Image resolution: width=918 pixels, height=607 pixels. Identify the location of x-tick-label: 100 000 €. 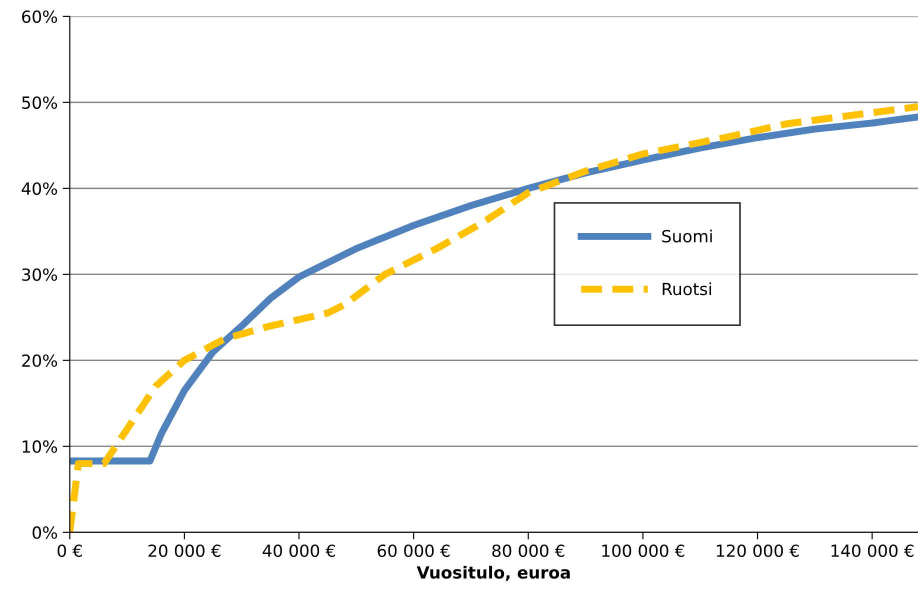
(643, 551).